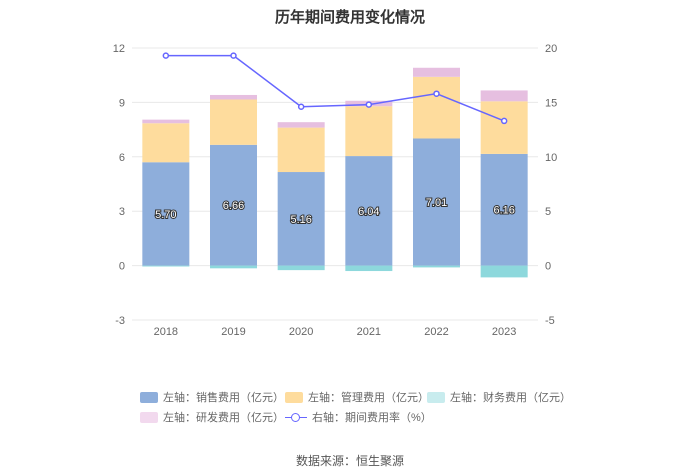 Image resolution: width=700 pixels, height=474 pixels. Describe the element at coordinates (166, 332) in the screenshot. I see `x-tick-label: 2018` at that location.